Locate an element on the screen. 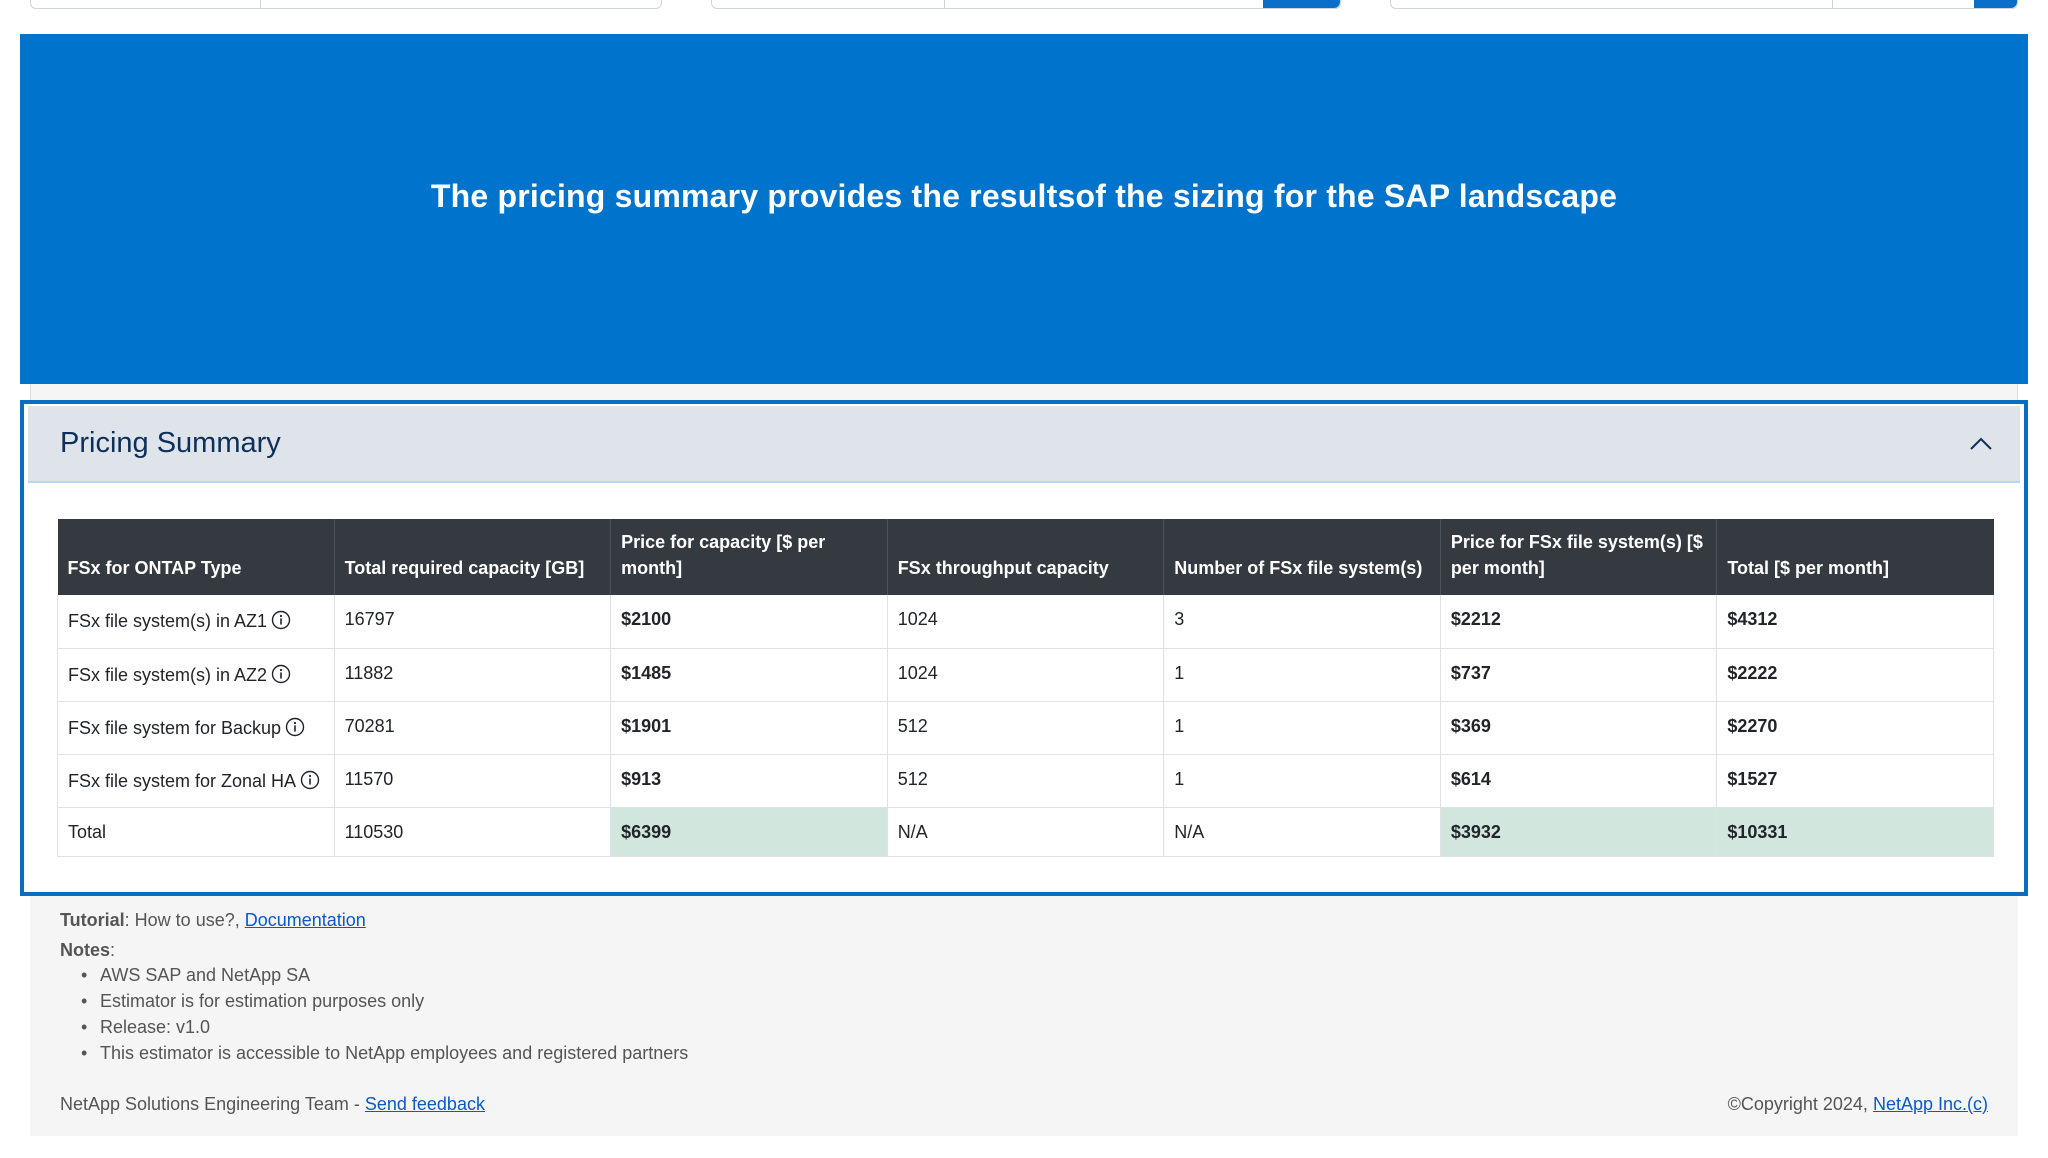 Image resolution: width=2048 pixels, height=1158 pixels. send-feedback-link: Send feedback is located at coordinates (424, 1104).